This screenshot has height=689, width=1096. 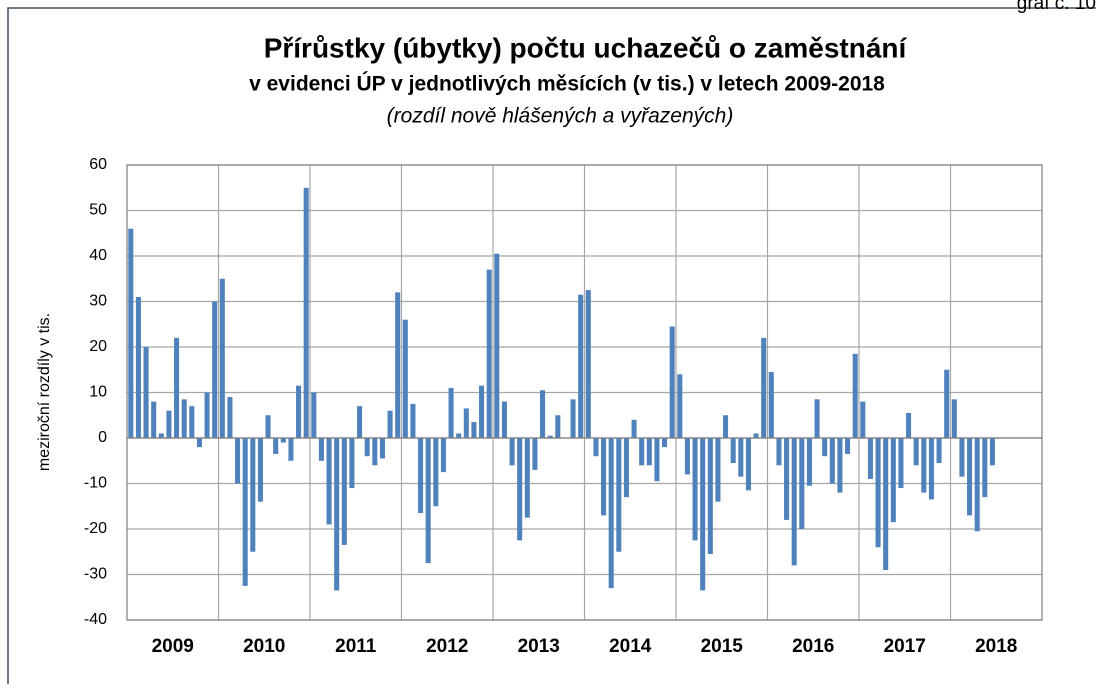 I want to click on chart-number: graf č. 10, so click(x=1056, y=7).